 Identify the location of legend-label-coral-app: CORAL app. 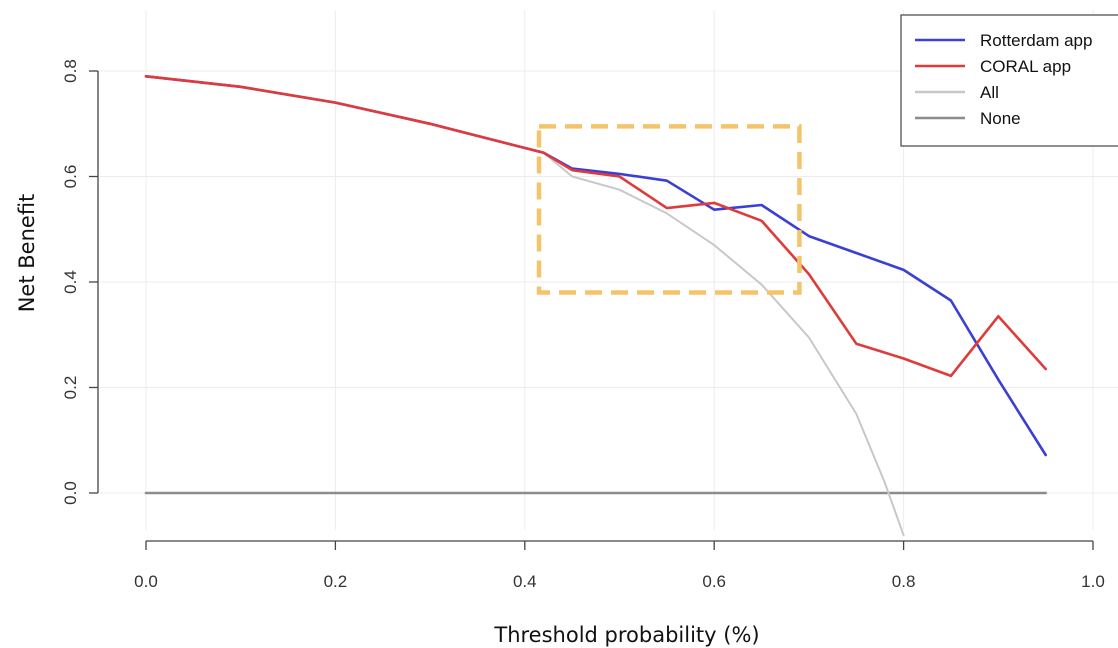
(1025, 66).